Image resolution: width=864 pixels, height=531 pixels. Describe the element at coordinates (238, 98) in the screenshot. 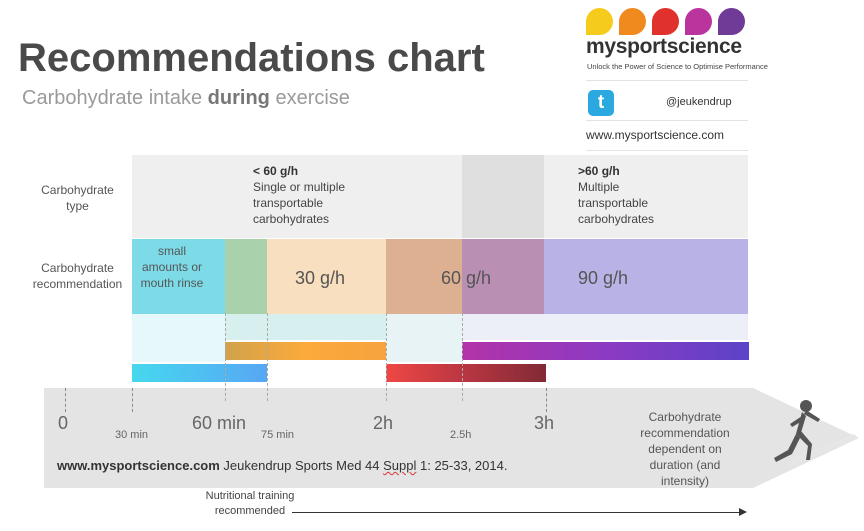

I see `subtitle-bold: during` at that location.